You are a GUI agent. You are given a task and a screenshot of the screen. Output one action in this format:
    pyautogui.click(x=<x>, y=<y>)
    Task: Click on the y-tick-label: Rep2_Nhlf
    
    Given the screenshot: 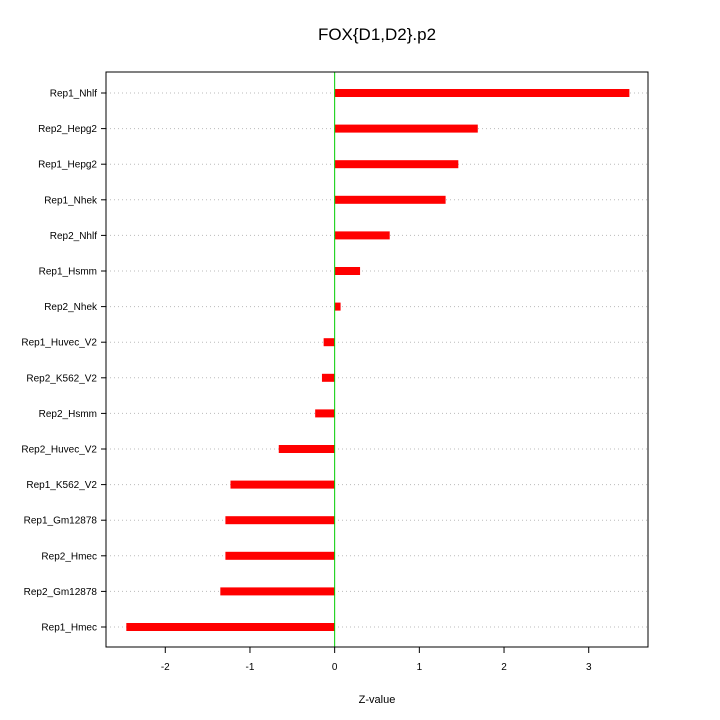 What is the action you would take?
    pyautogui.click(x=73, y=236)
    